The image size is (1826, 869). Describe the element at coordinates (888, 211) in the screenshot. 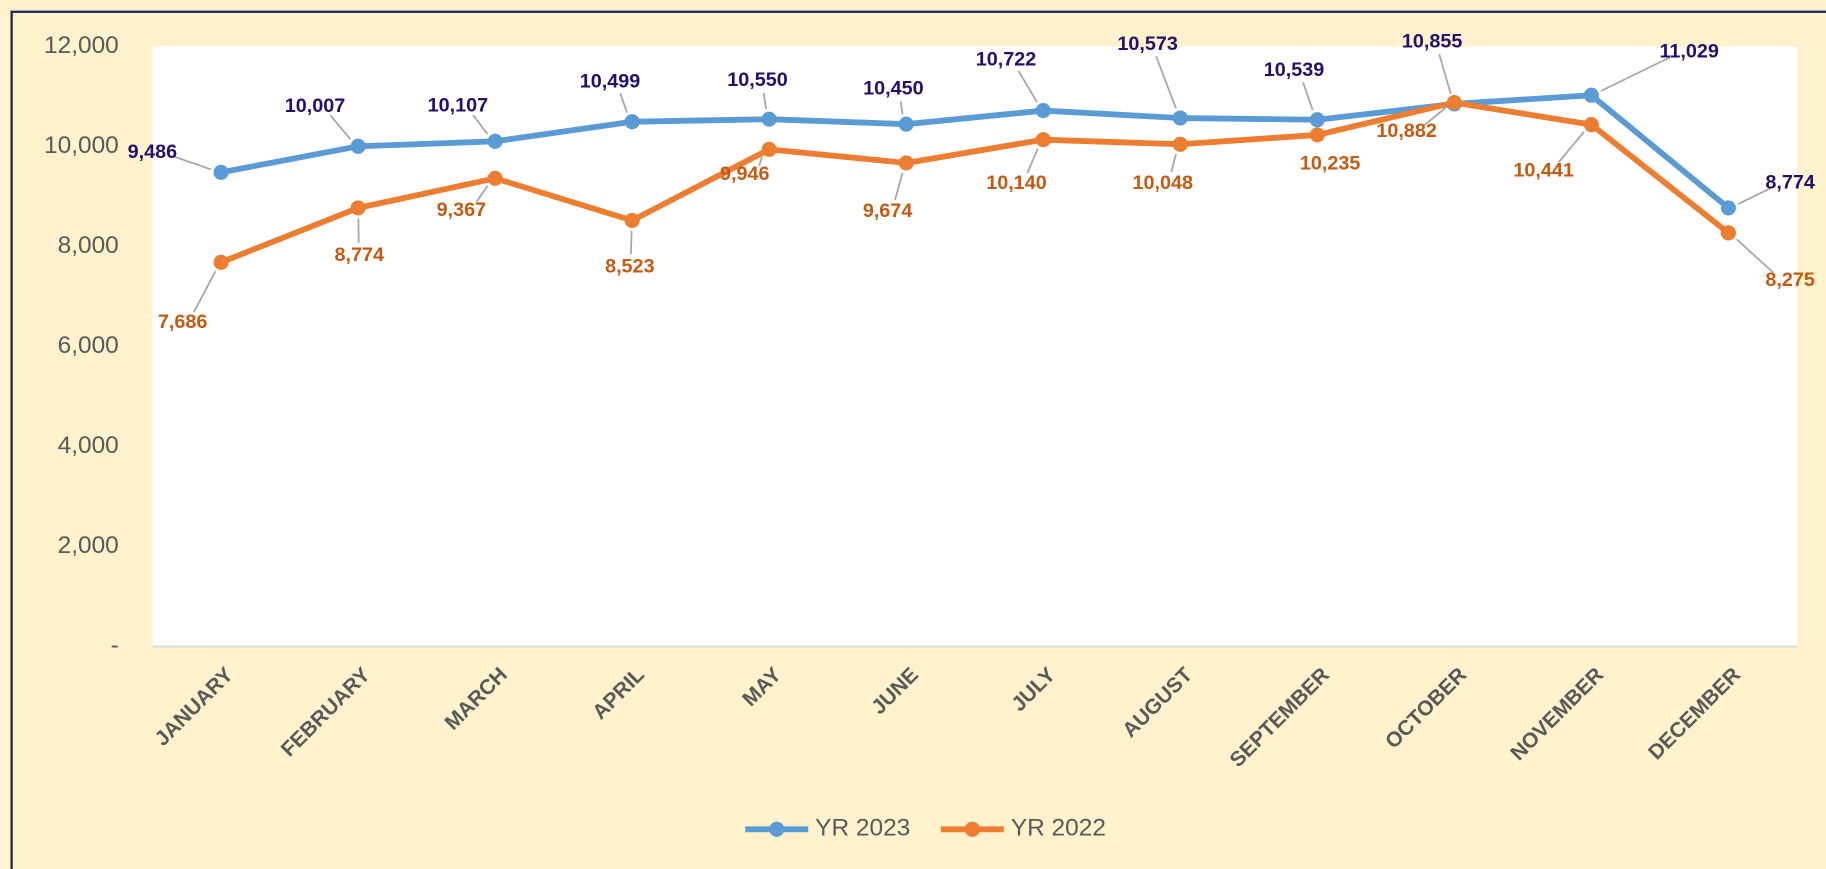

I see `data-label: 9,674` at that location.